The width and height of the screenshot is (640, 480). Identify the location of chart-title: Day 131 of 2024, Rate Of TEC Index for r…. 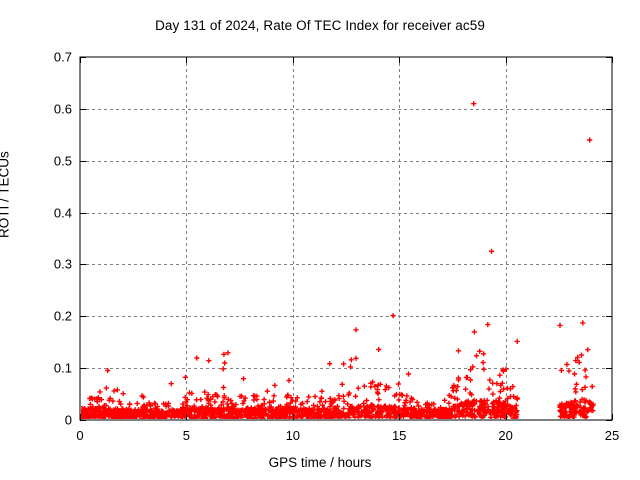
(320, 25).